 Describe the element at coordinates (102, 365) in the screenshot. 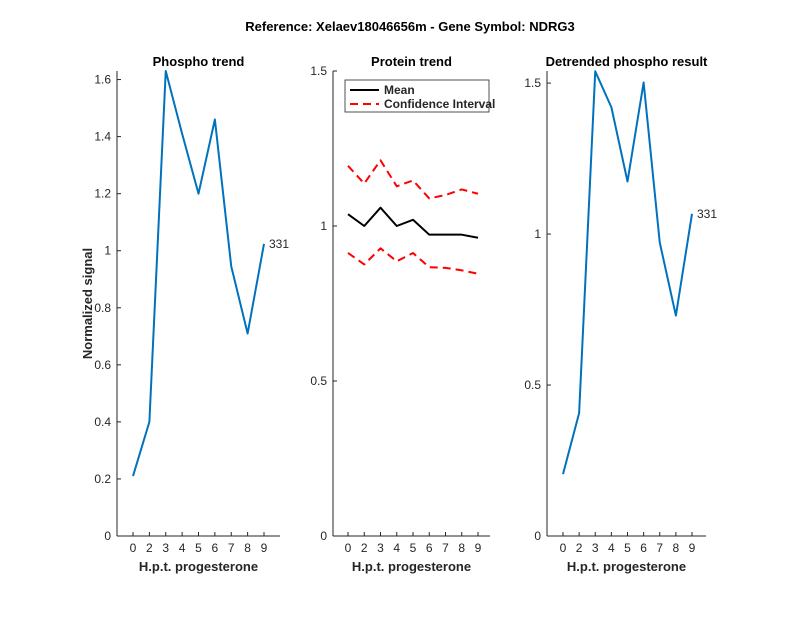

I see `y-tick-label: 0.6` at that location.